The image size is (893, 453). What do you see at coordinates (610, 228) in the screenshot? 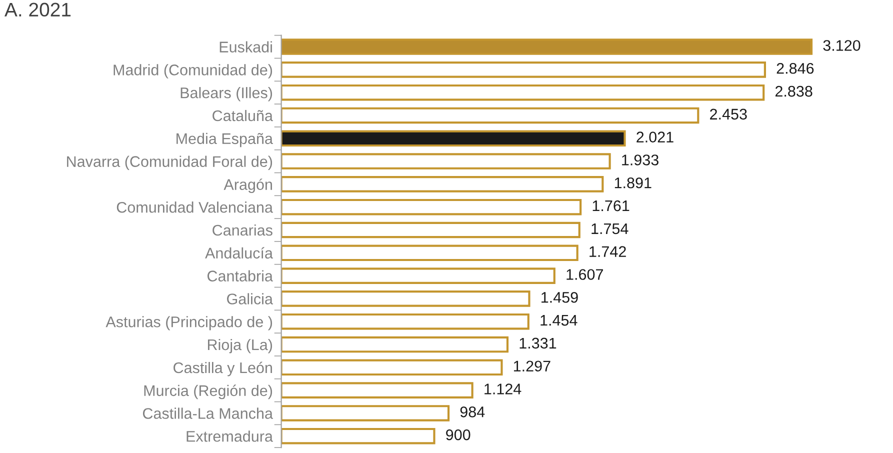
I see `data-label: 1.754` at bounding box center [610, 228].